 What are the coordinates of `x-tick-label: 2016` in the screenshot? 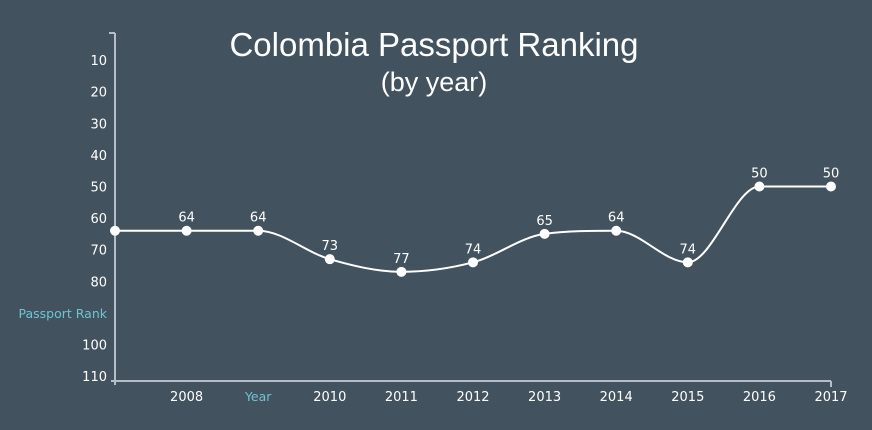 It's located at (759, 397).